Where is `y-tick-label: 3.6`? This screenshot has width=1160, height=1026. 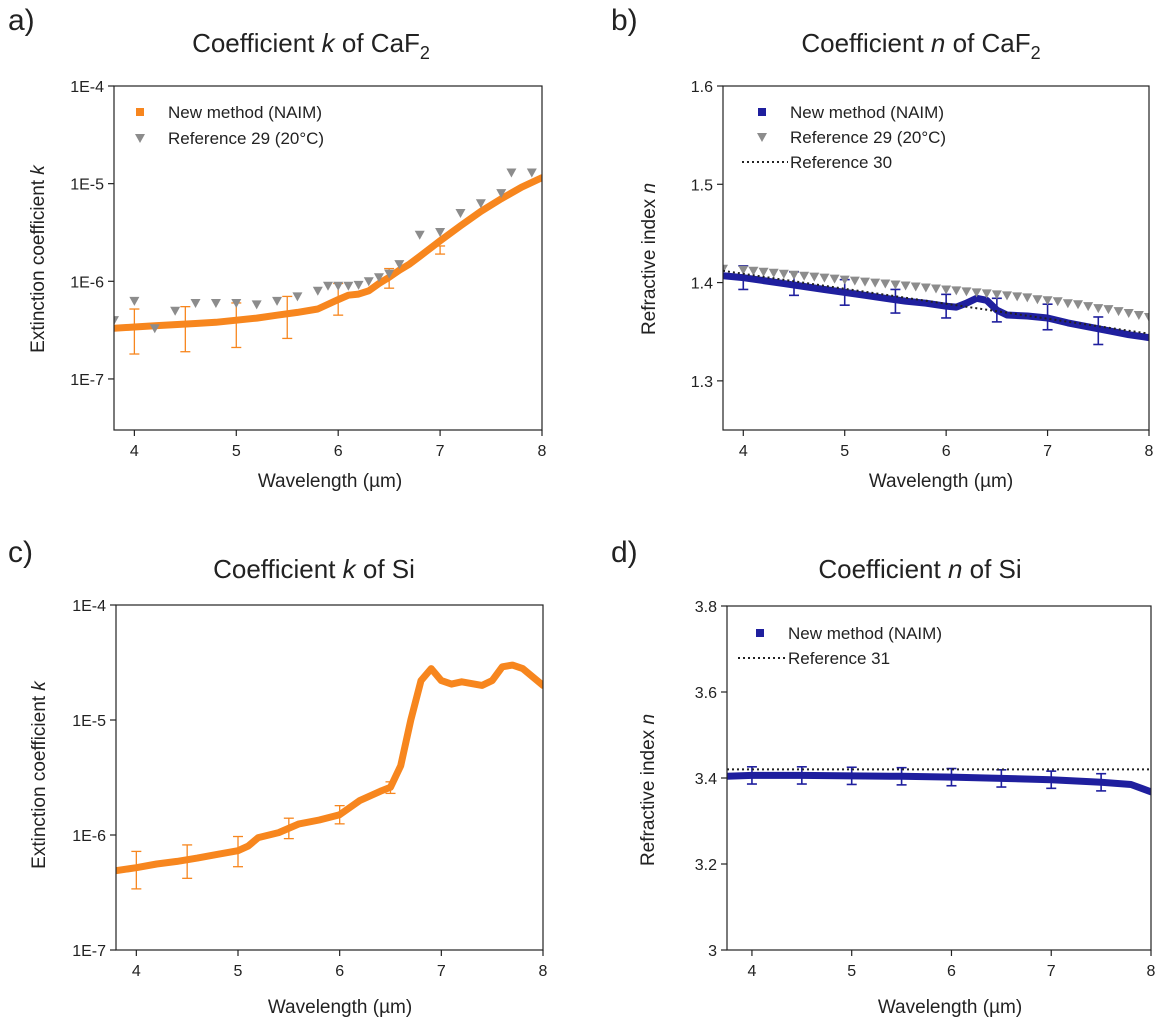
y-tick-label: 3.6 is located at coordinates (706, 693).